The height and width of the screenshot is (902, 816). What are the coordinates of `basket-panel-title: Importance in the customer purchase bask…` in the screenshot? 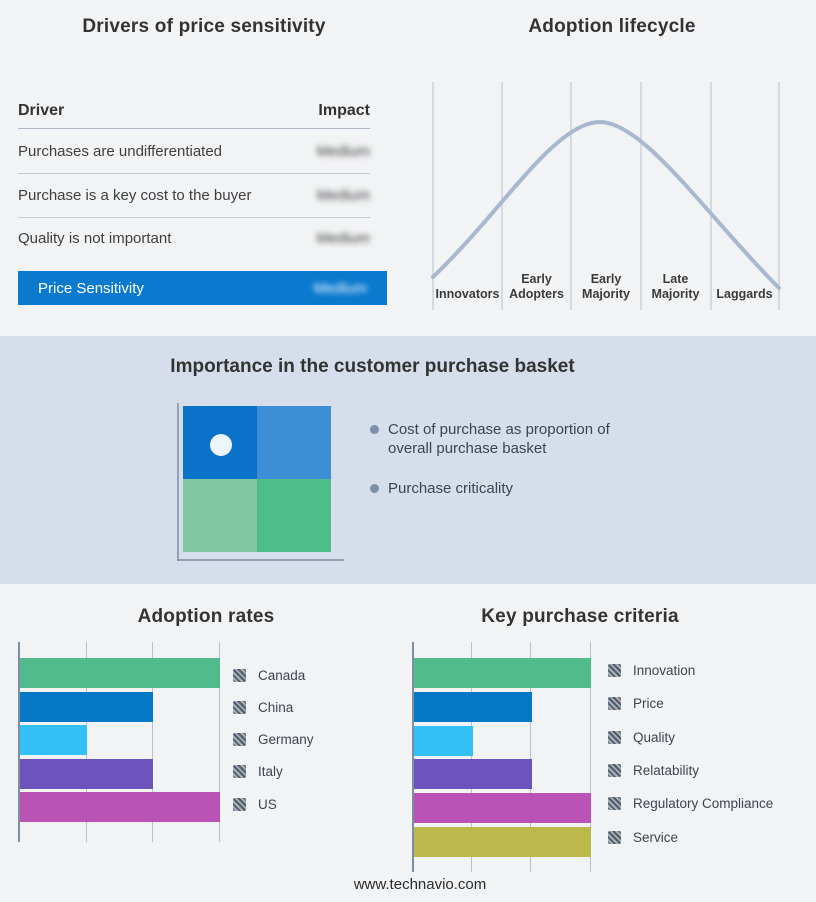 It's located at (372, 366).